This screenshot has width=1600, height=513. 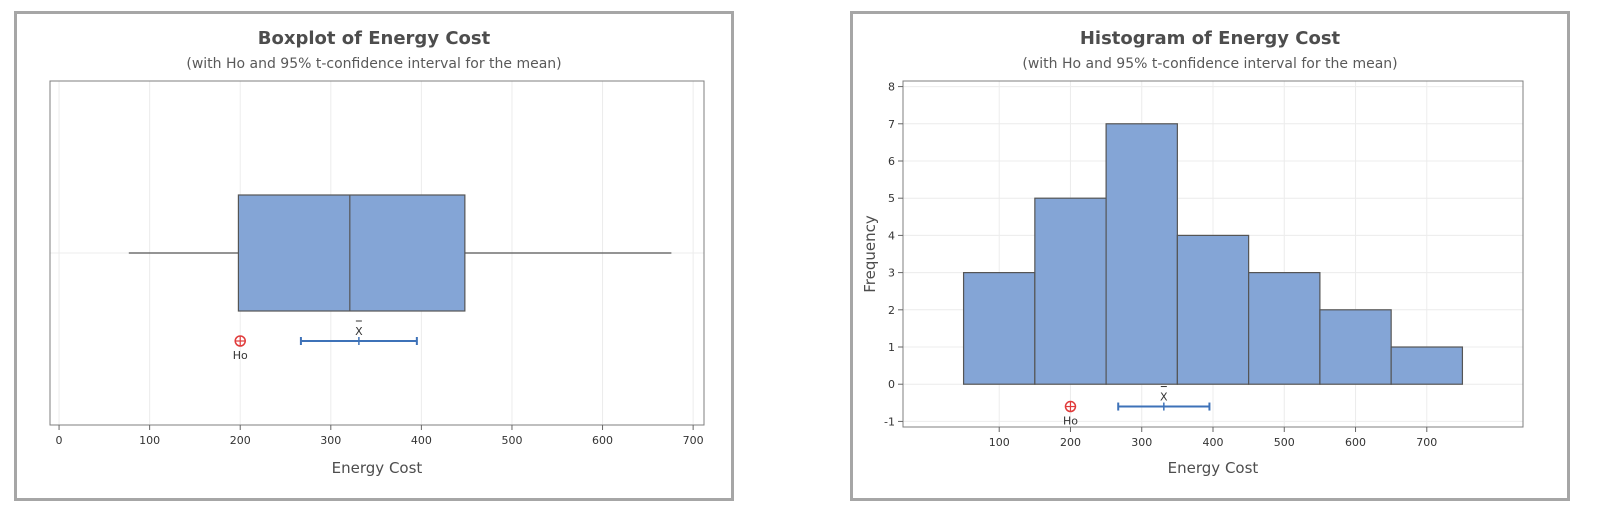 What do you see at coordinates (889, 421) in the screenshot?
I see `y-tick-label: -1` at bounding box center [889, 421].